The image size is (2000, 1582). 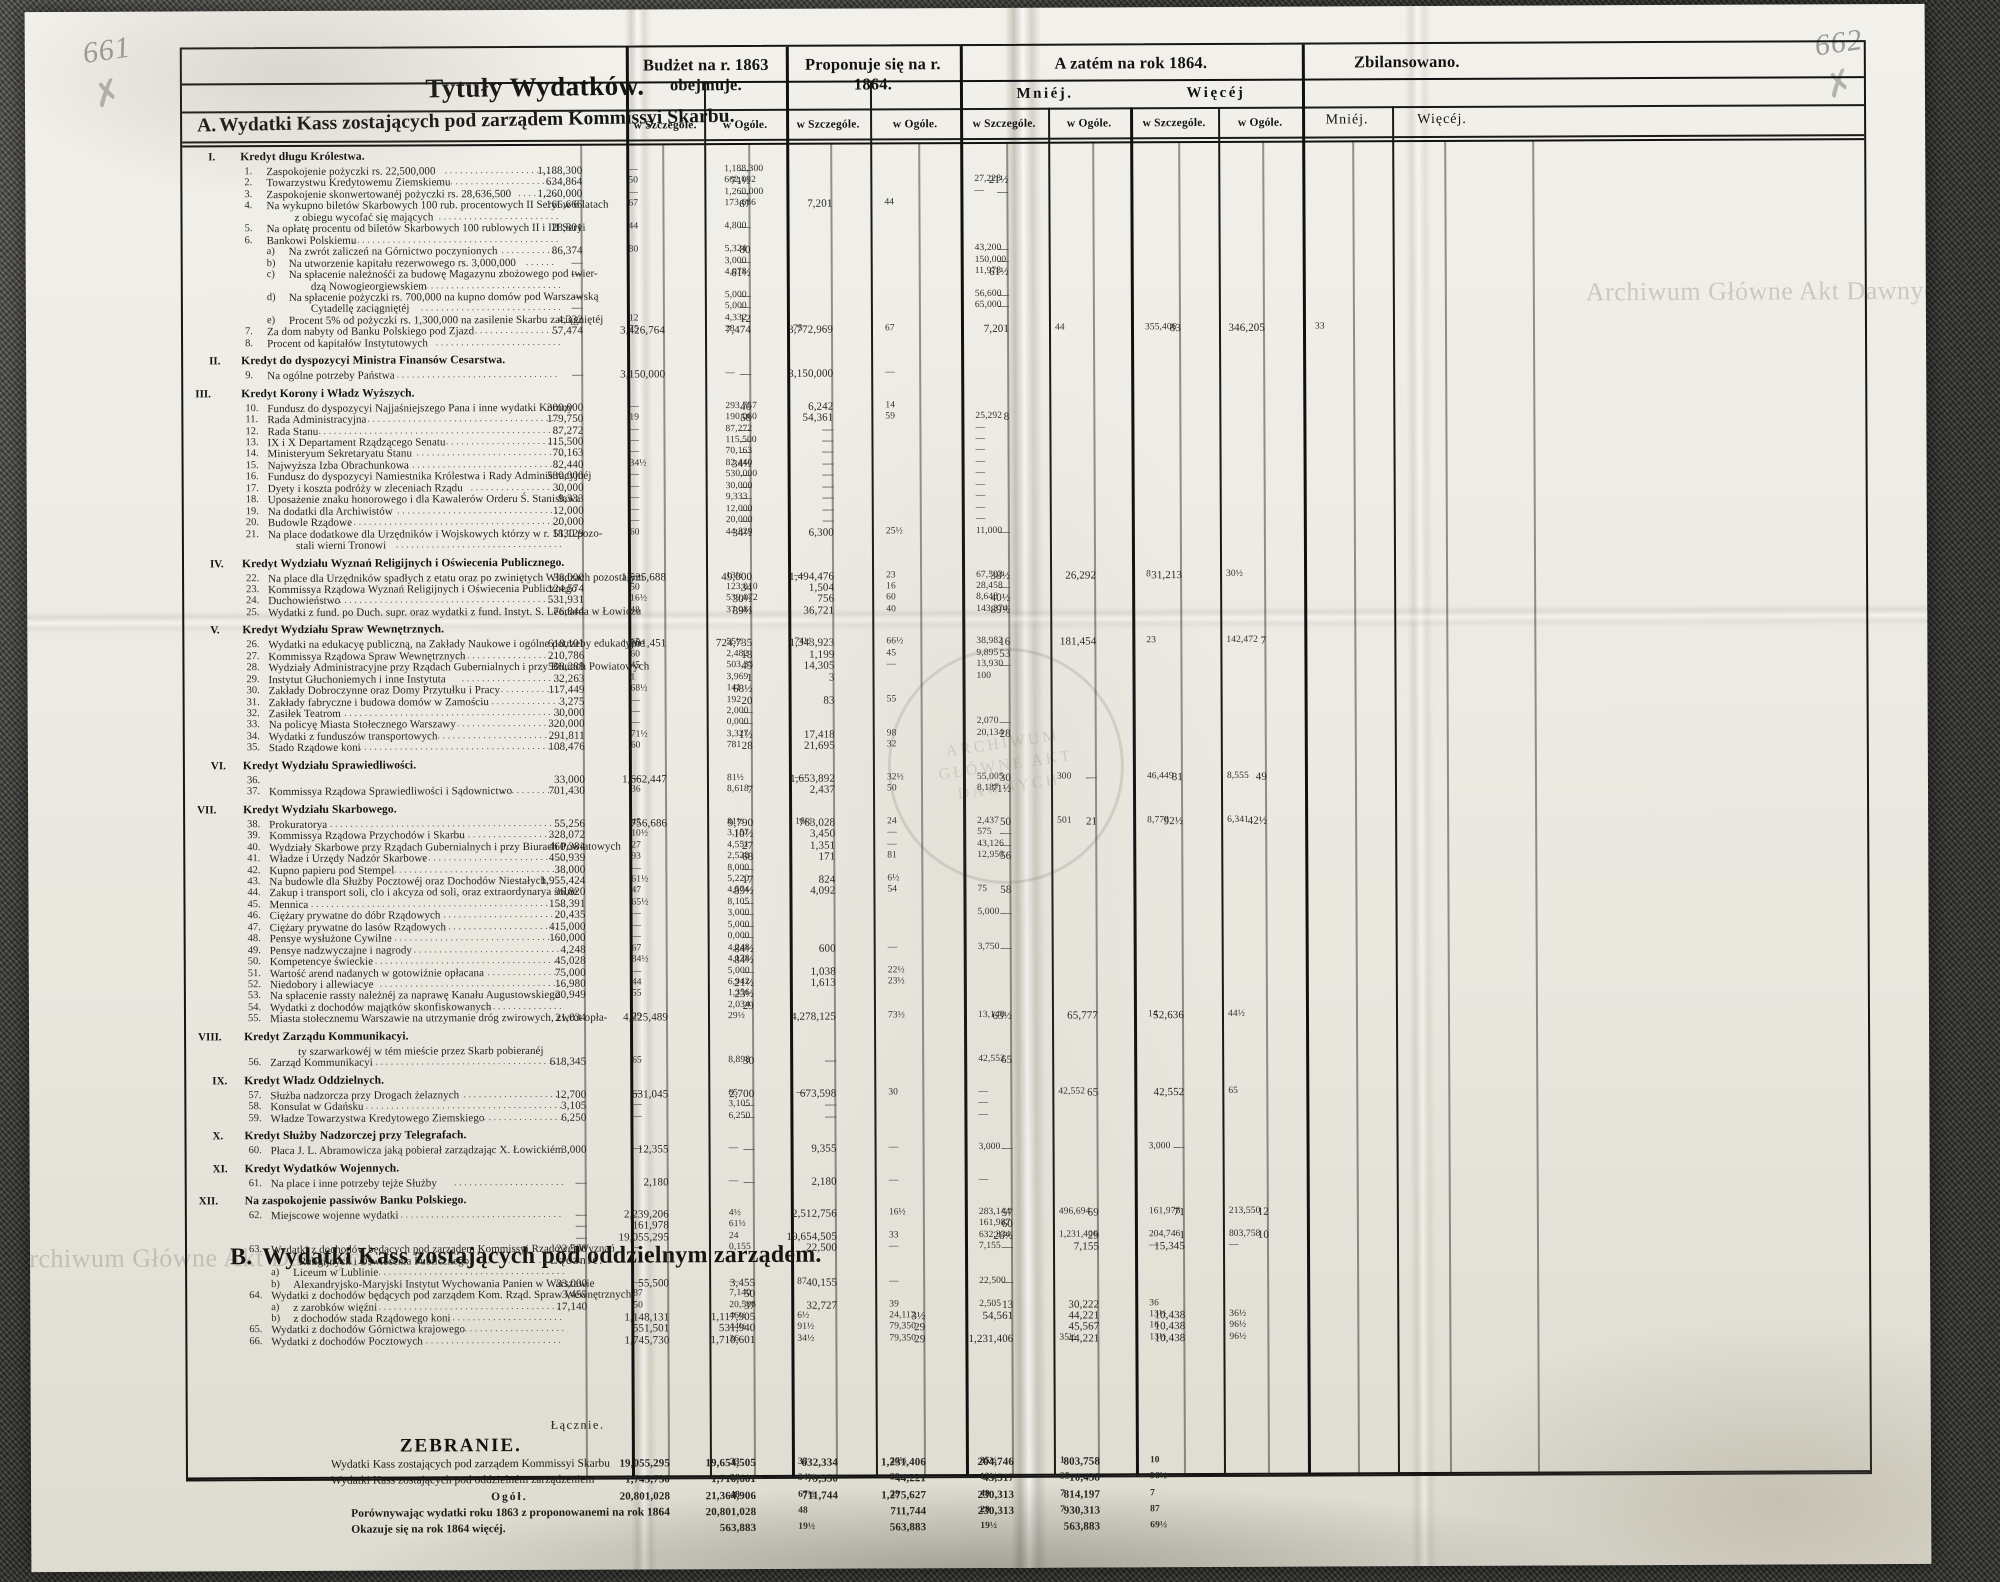 I want to click on header-col-ogole: w Ogóle., so click(x=915, y=124).